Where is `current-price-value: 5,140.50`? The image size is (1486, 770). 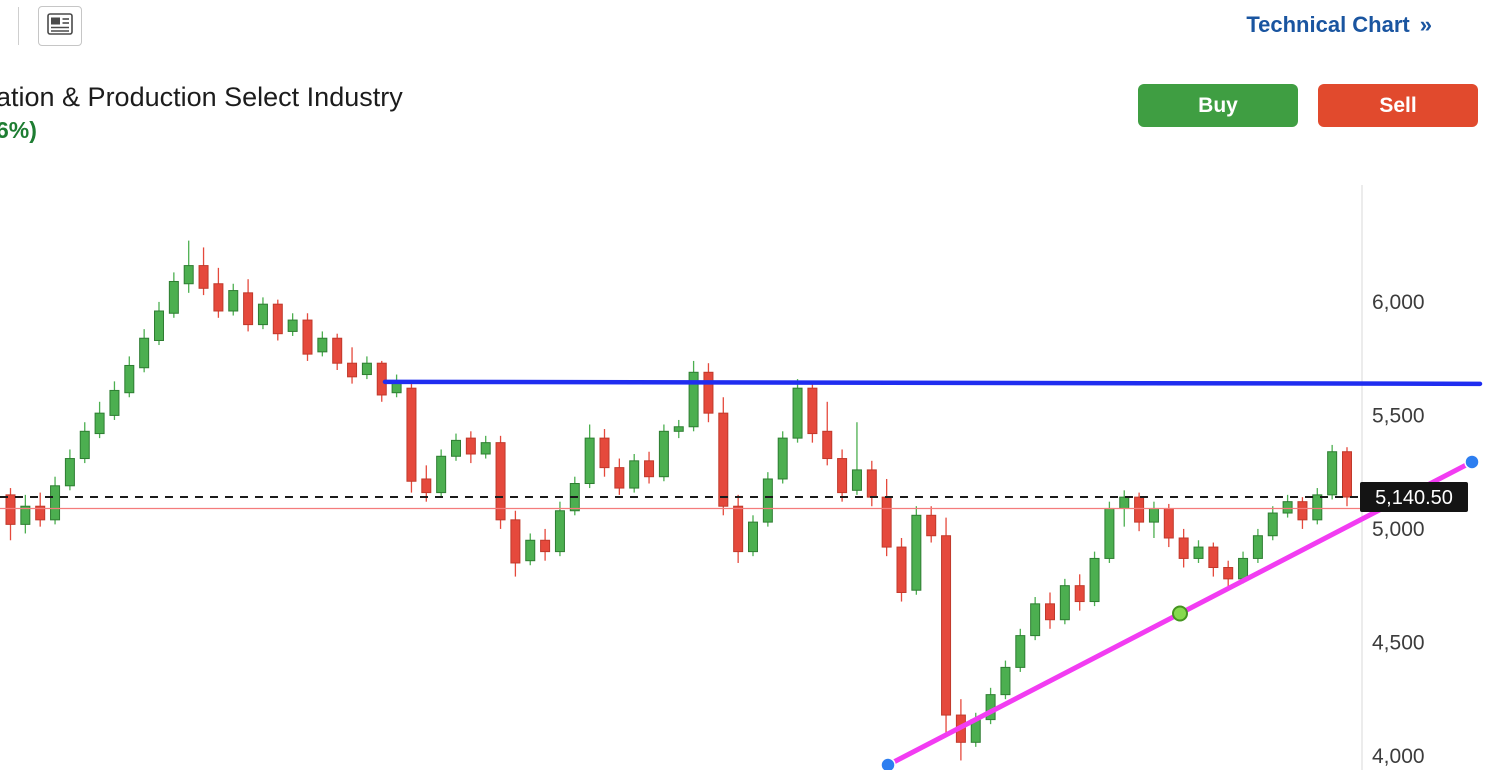 current-price-value: 5,140.50 is located at coordinates (1414, 498).